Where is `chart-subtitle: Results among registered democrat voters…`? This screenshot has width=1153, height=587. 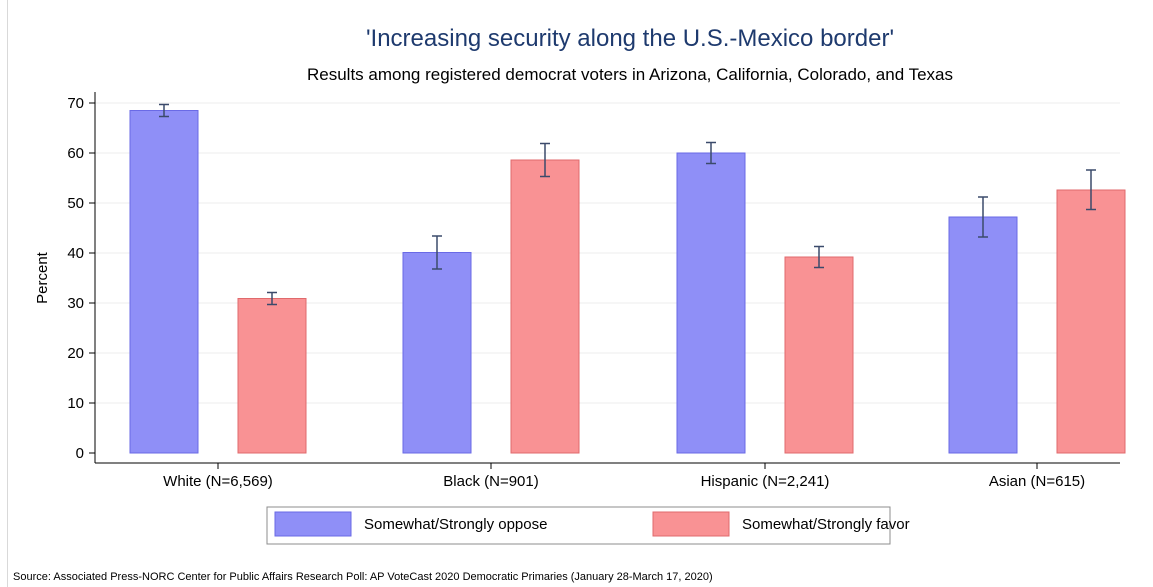
chart-subtitle: Results among registered democrat voters… is located at coordinates (630, 74).